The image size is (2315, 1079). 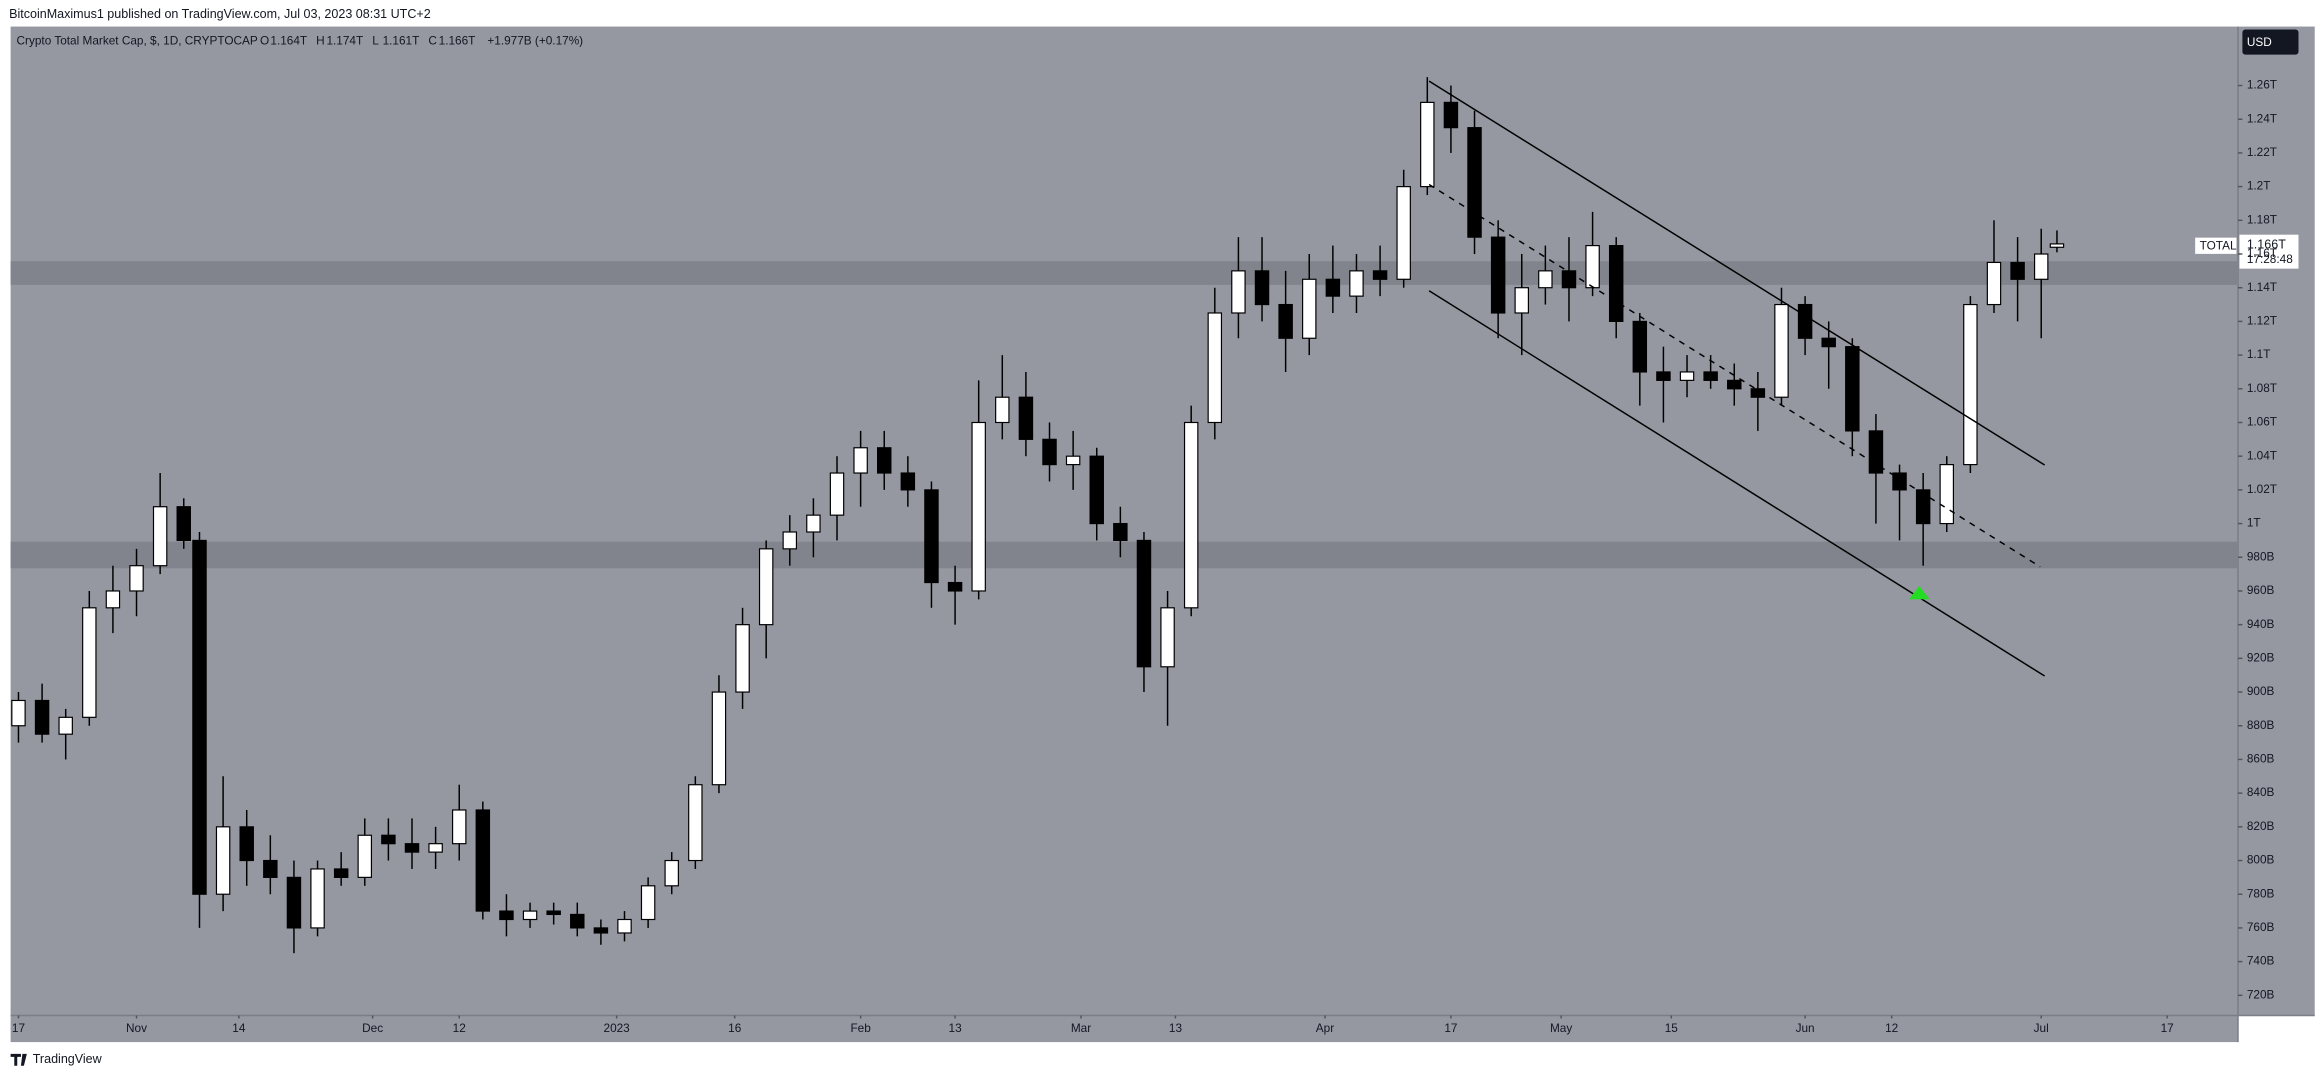 I want to click on x-tick-label: Dec, so click(x=372, y=1028).